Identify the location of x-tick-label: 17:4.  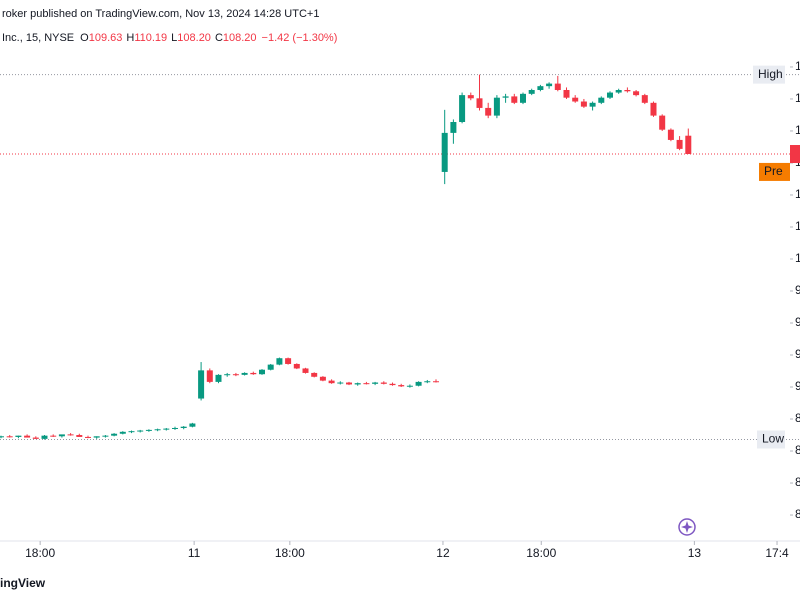
(777, 553).